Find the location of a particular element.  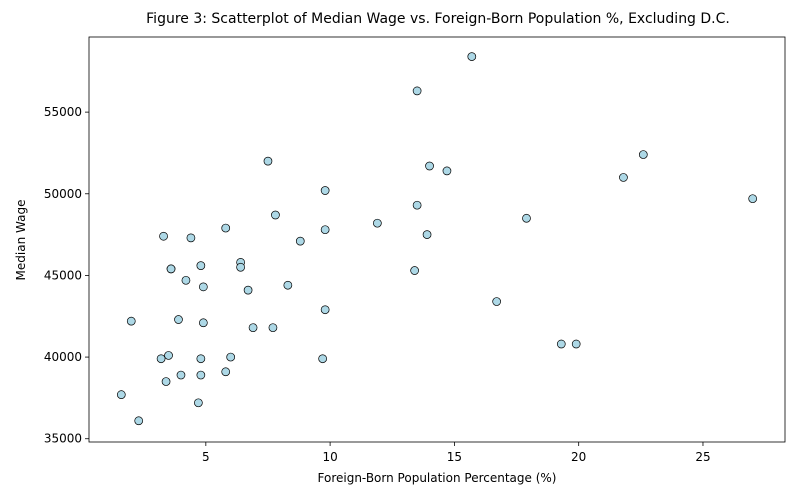

x-tick-label: 5 is located at coordinates (206, 457).